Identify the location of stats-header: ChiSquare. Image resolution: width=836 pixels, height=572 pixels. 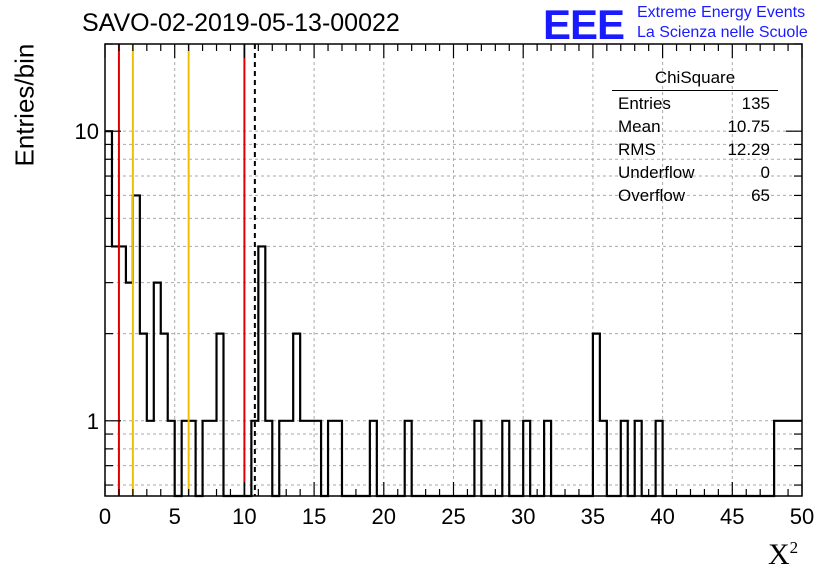
(695, 79).